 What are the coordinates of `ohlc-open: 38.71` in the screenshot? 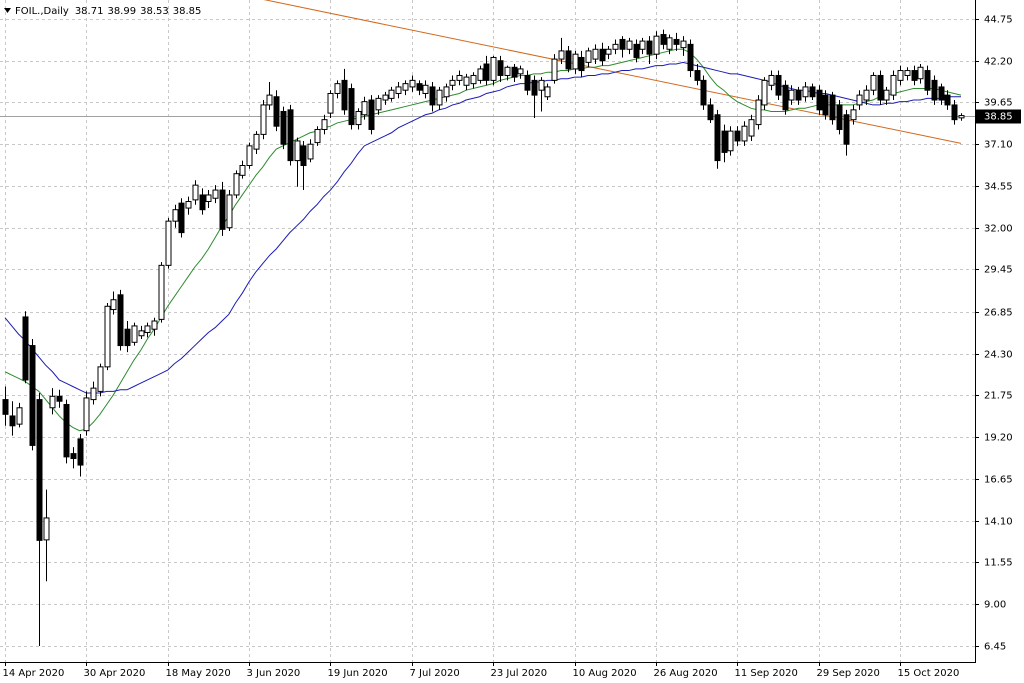 It's located at (89, 11).